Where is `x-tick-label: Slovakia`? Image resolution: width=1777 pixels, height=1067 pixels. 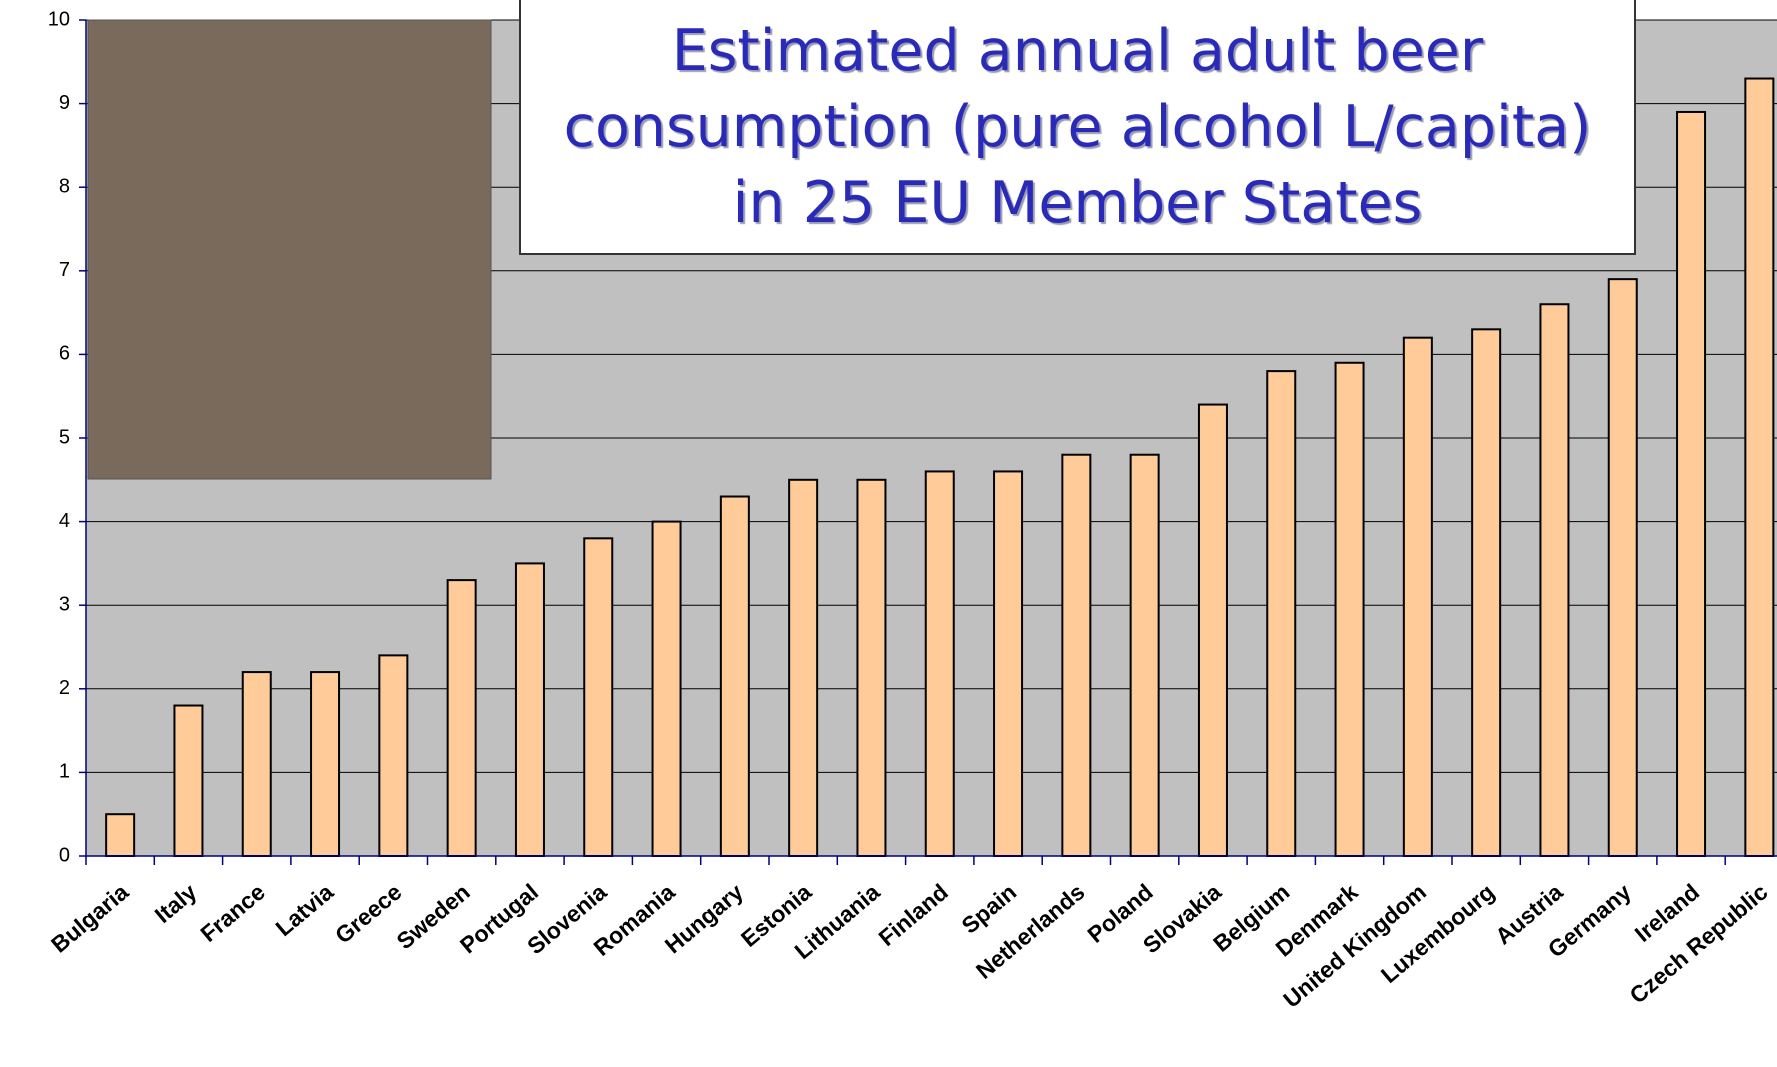 x-tick-label: Slovakia is located at coordinates (1182, 918).